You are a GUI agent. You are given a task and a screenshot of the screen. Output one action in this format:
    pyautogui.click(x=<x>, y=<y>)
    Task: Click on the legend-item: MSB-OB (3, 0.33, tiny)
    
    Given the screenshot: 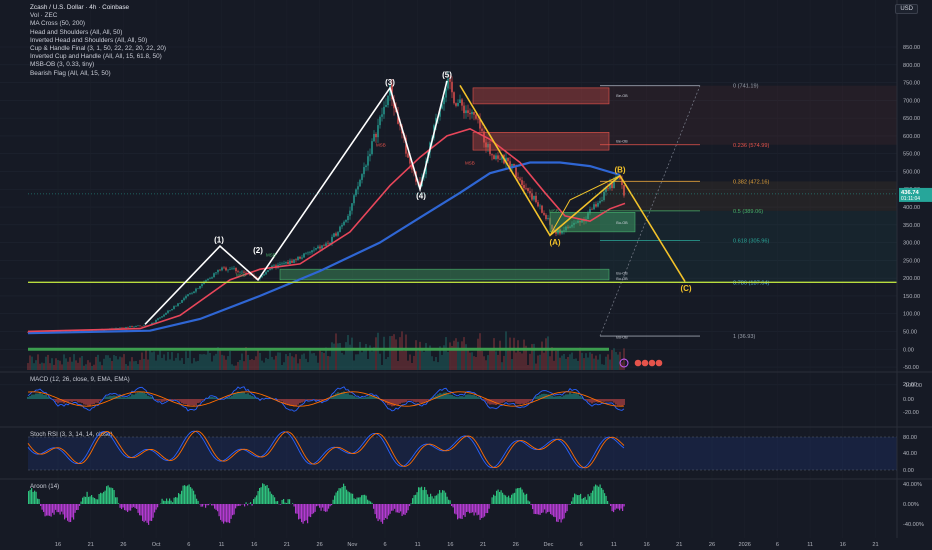 What is the action you would take?
    pyautogui.click(x=62, y=65)
    